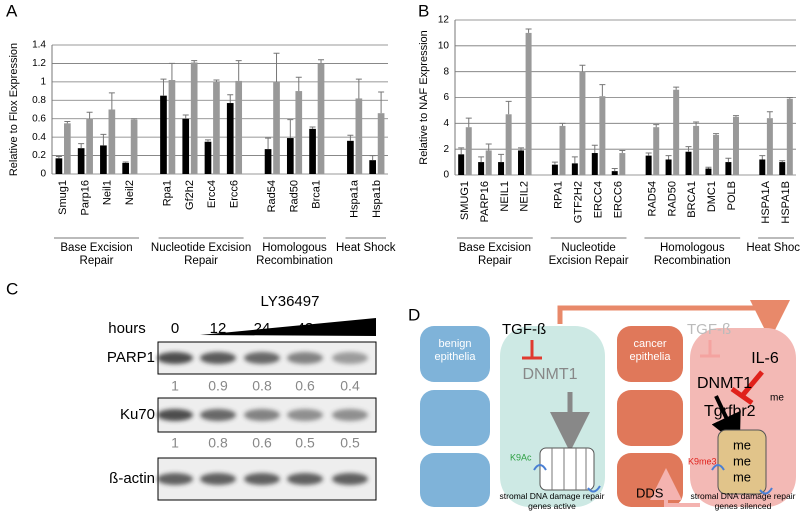  Describe the element at coordinates (132, 478) in the screenshot. I see `row-label: ß-actin` at that location.